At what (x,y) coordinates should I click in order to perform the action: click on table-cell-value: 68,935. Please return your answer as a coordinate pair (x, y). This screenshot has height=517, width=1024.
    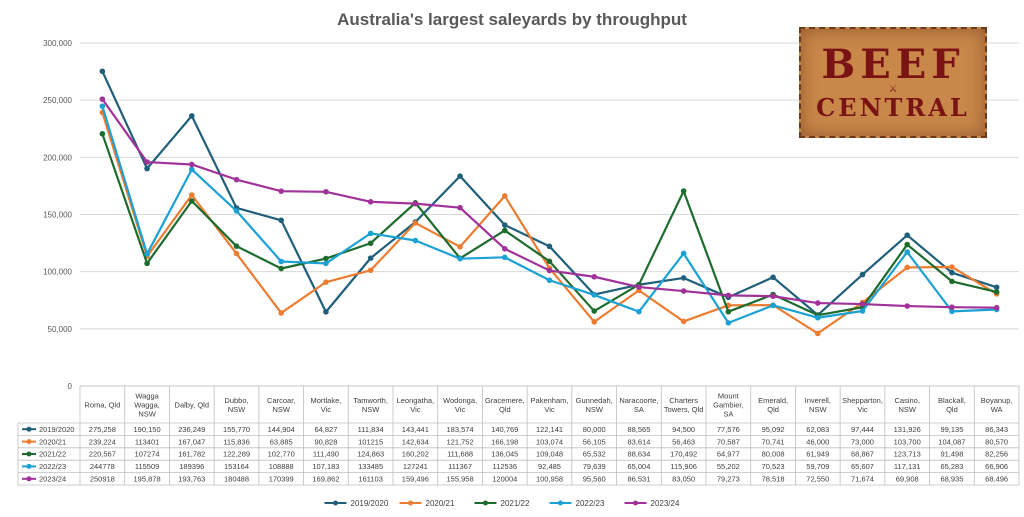
    Looking at the image, I should click on (951, 479).